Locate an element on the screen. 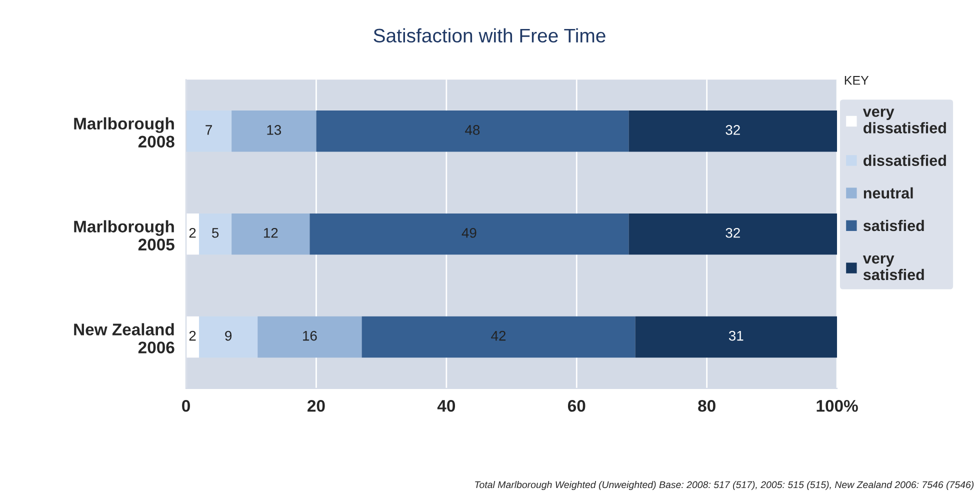 This screenshot has height=498, width=979. y-tick-label: Marlborough 2008 is located at coordinates (124, 132).